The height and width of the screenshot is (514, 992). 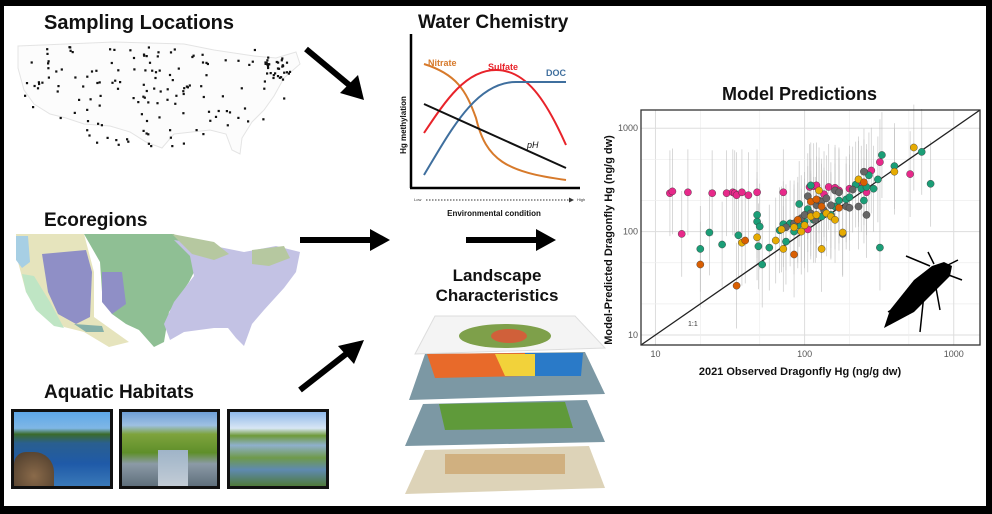 What do you see at coordinates (503, 67) in the screenshot?
I see `sulfate-label: Sulfate` at bounding box center [503, 67].